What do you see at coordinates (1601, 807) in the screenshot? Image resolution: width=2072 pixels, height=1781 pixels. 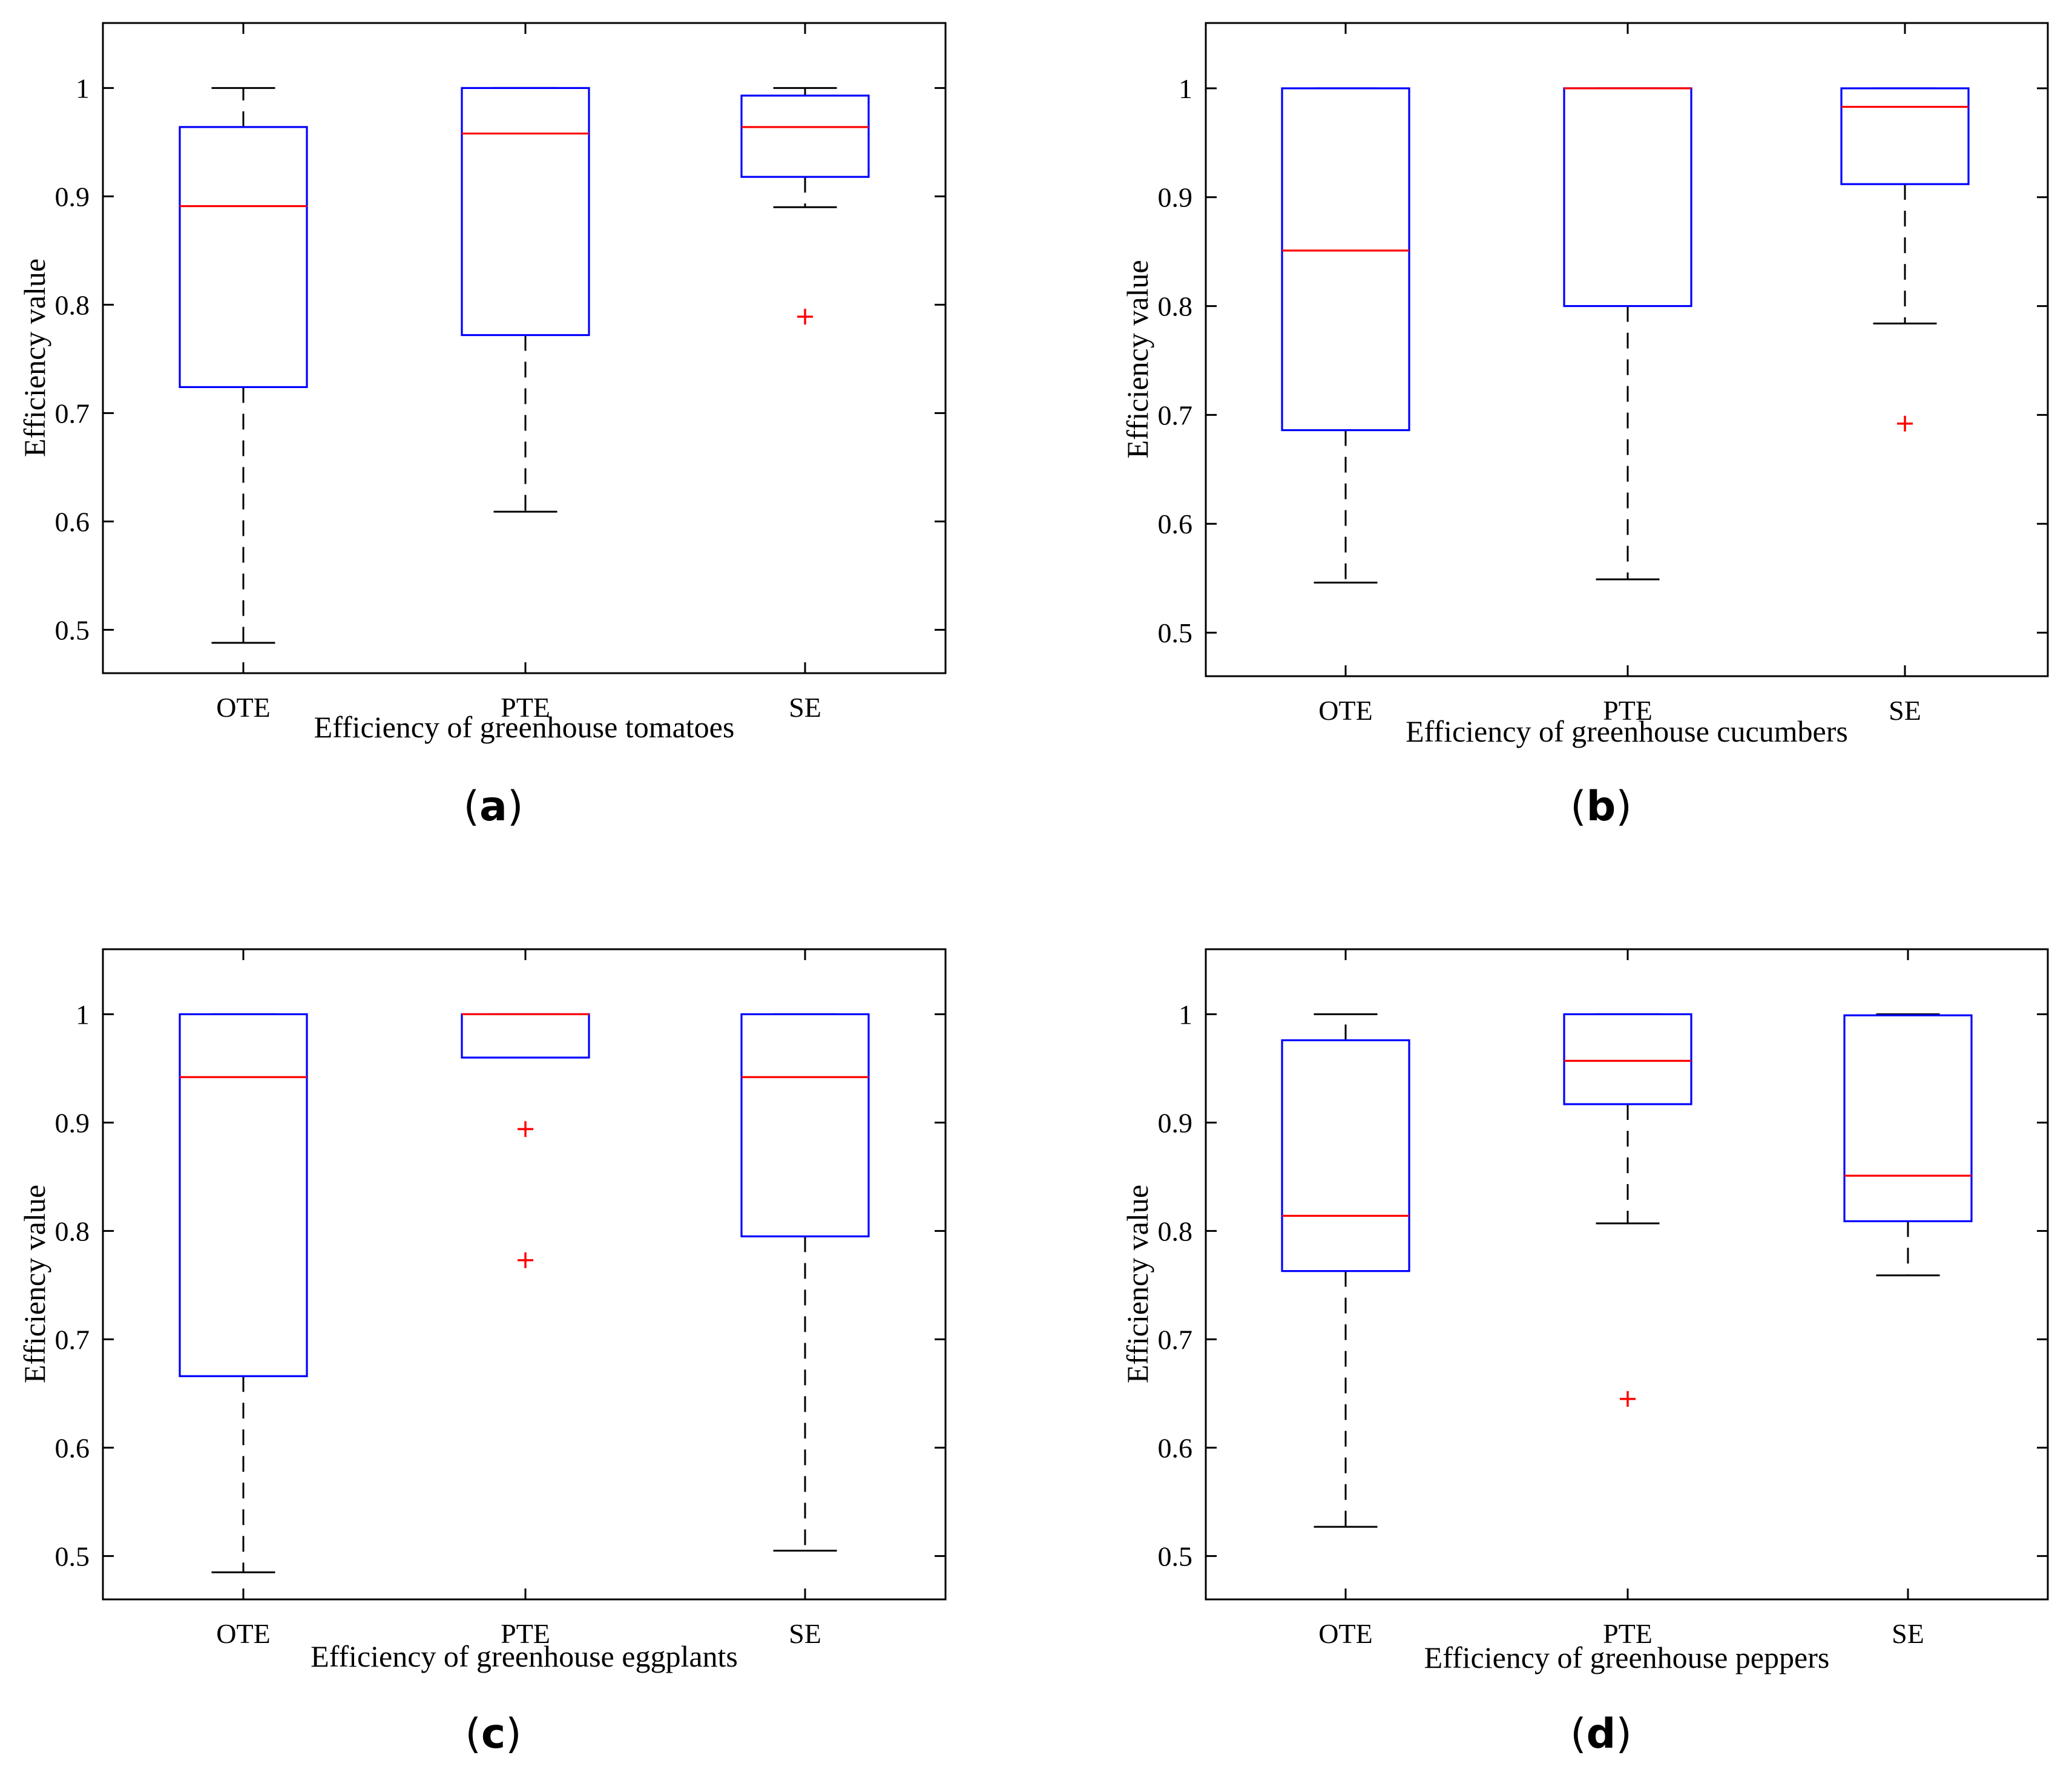 I see `panel-label: (b)` at bounding box center [1601, 807].